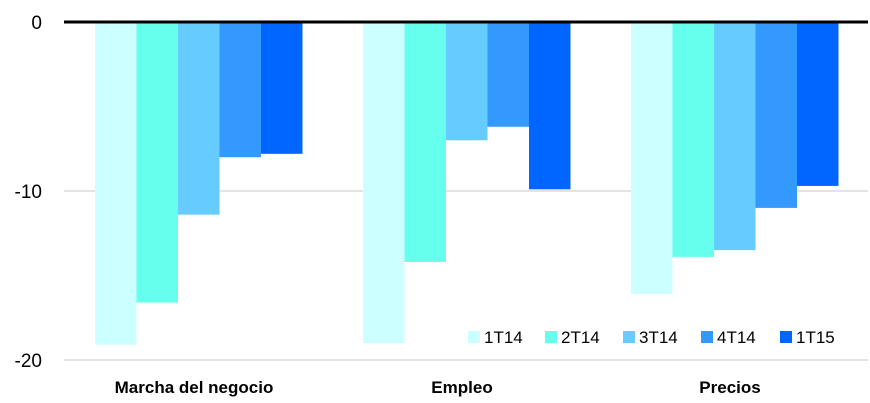  I want to click on legend-swatch-1T15, so click(786, 337).